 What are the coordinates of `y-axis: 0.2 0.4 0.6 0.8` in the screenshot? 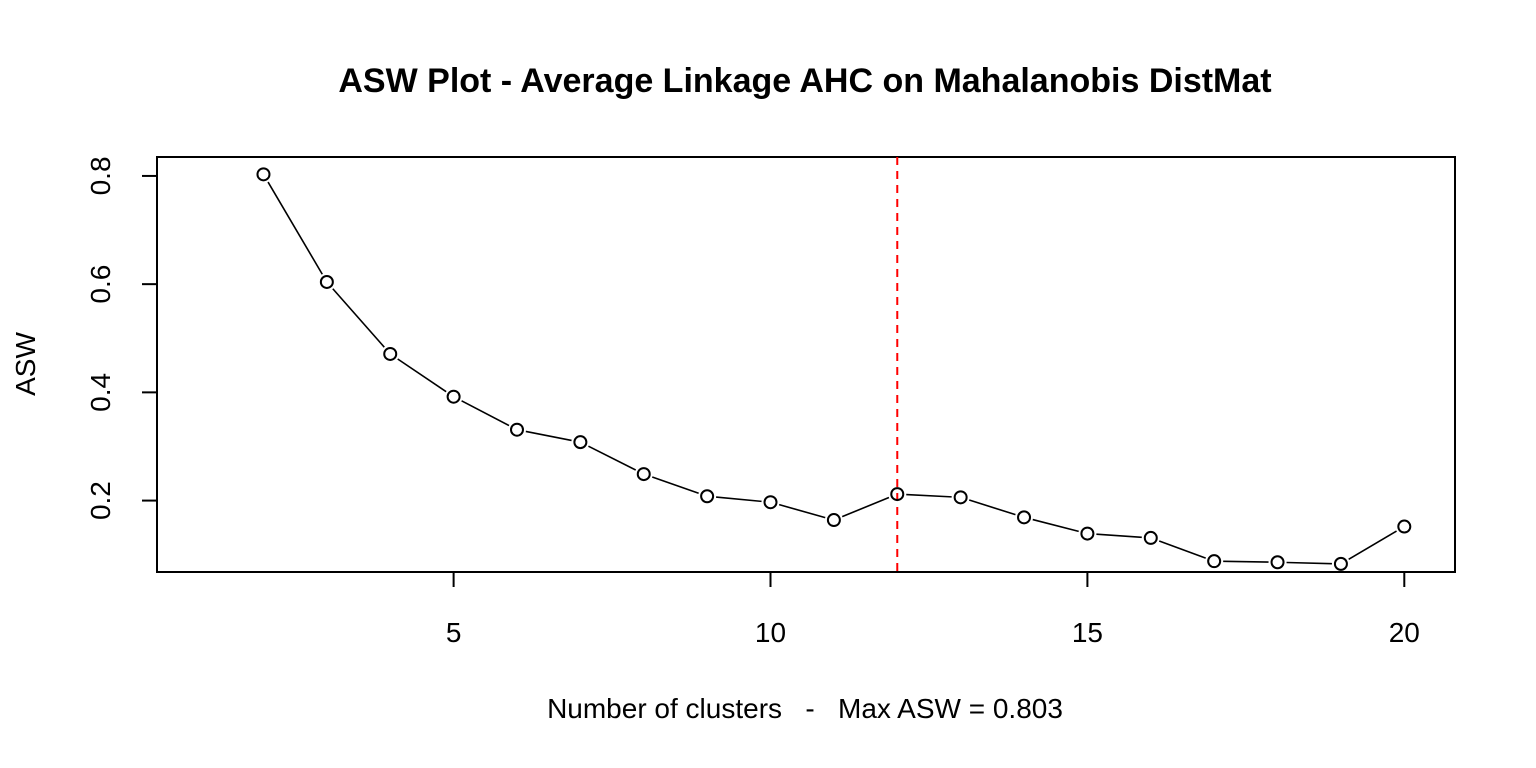 It's located at (121, 338).